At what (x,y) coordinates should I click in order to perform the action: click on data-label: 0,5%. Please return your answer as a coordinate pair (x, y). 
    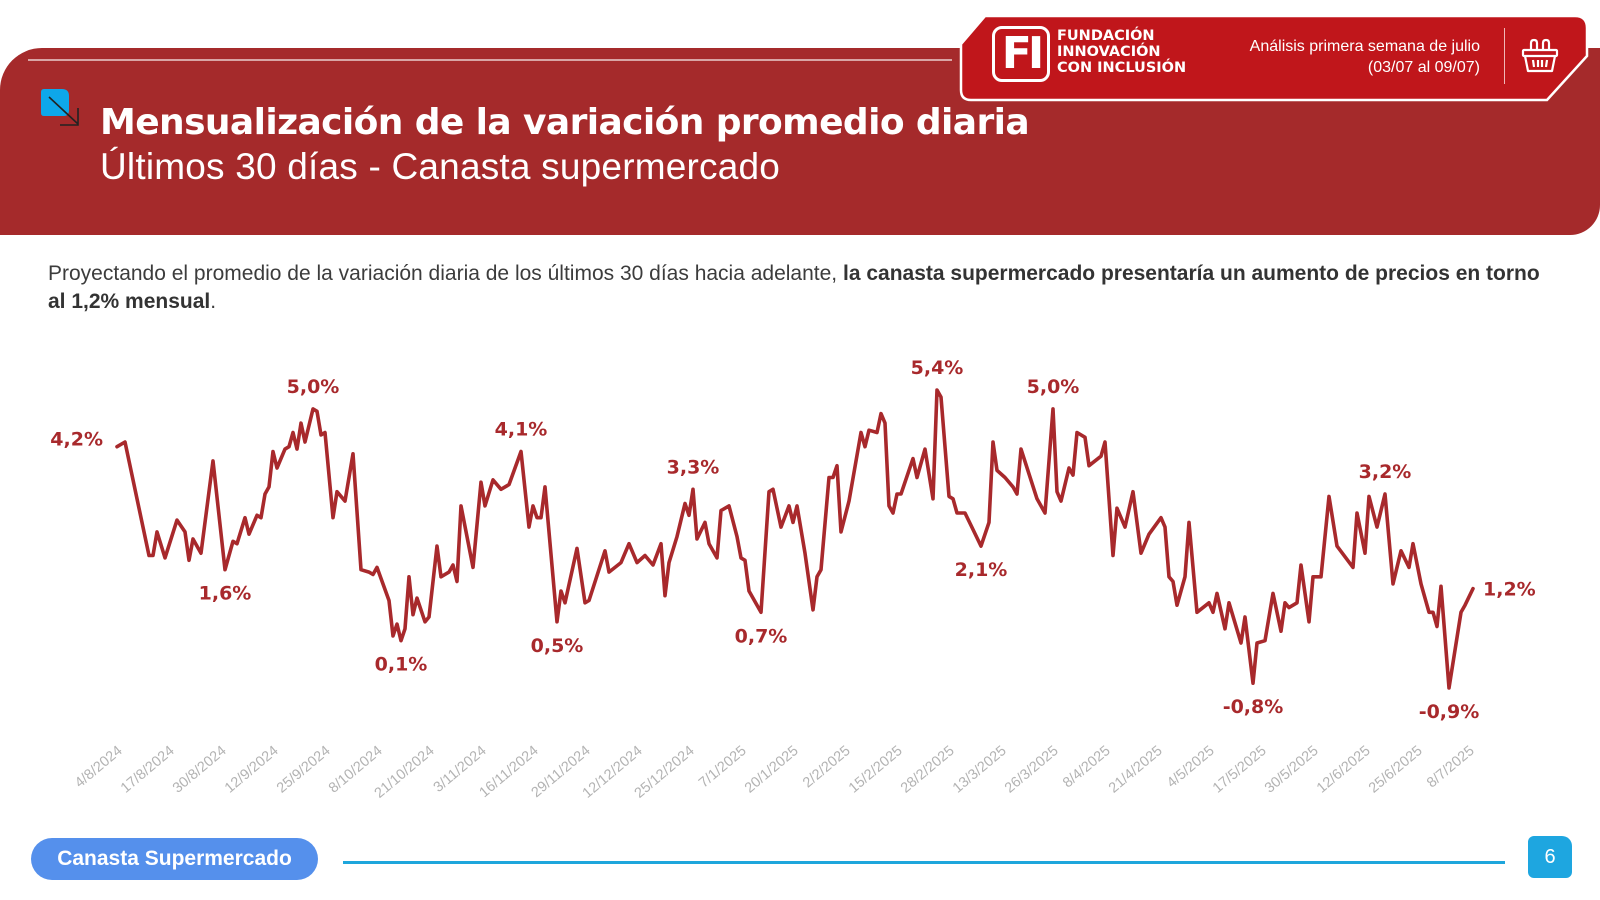
    Looking at the image, I should click on (557, 646).